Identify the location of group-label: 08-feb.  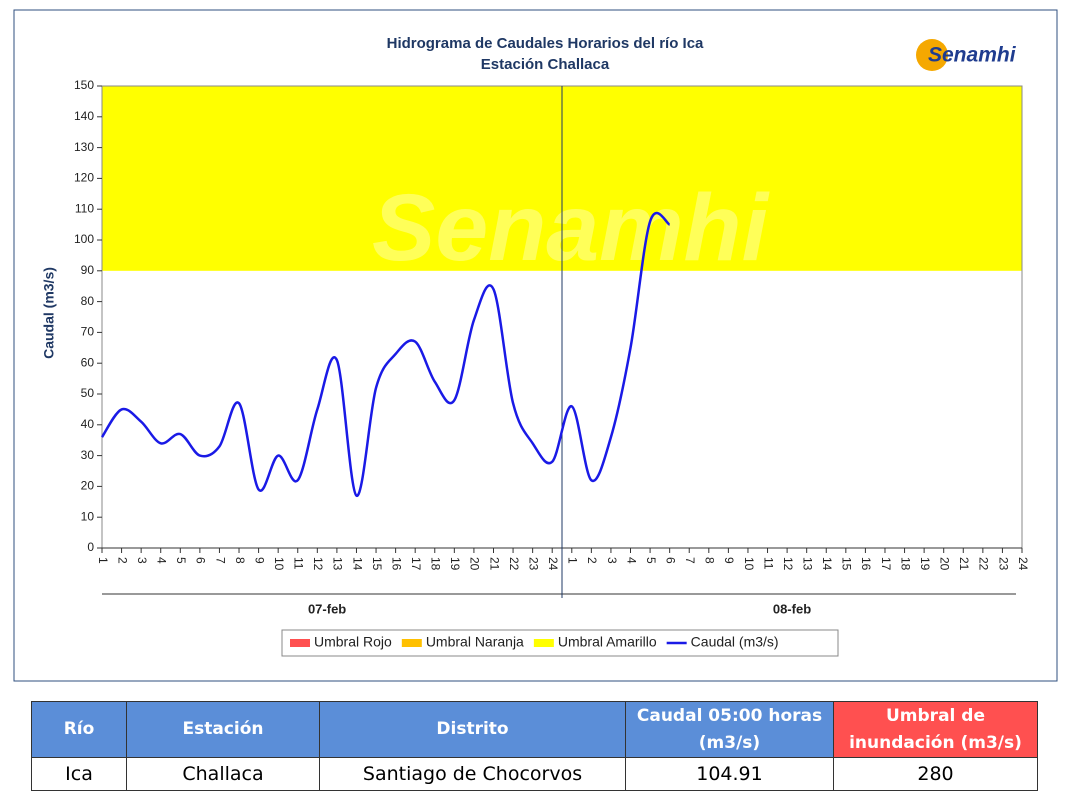
(792, 608).